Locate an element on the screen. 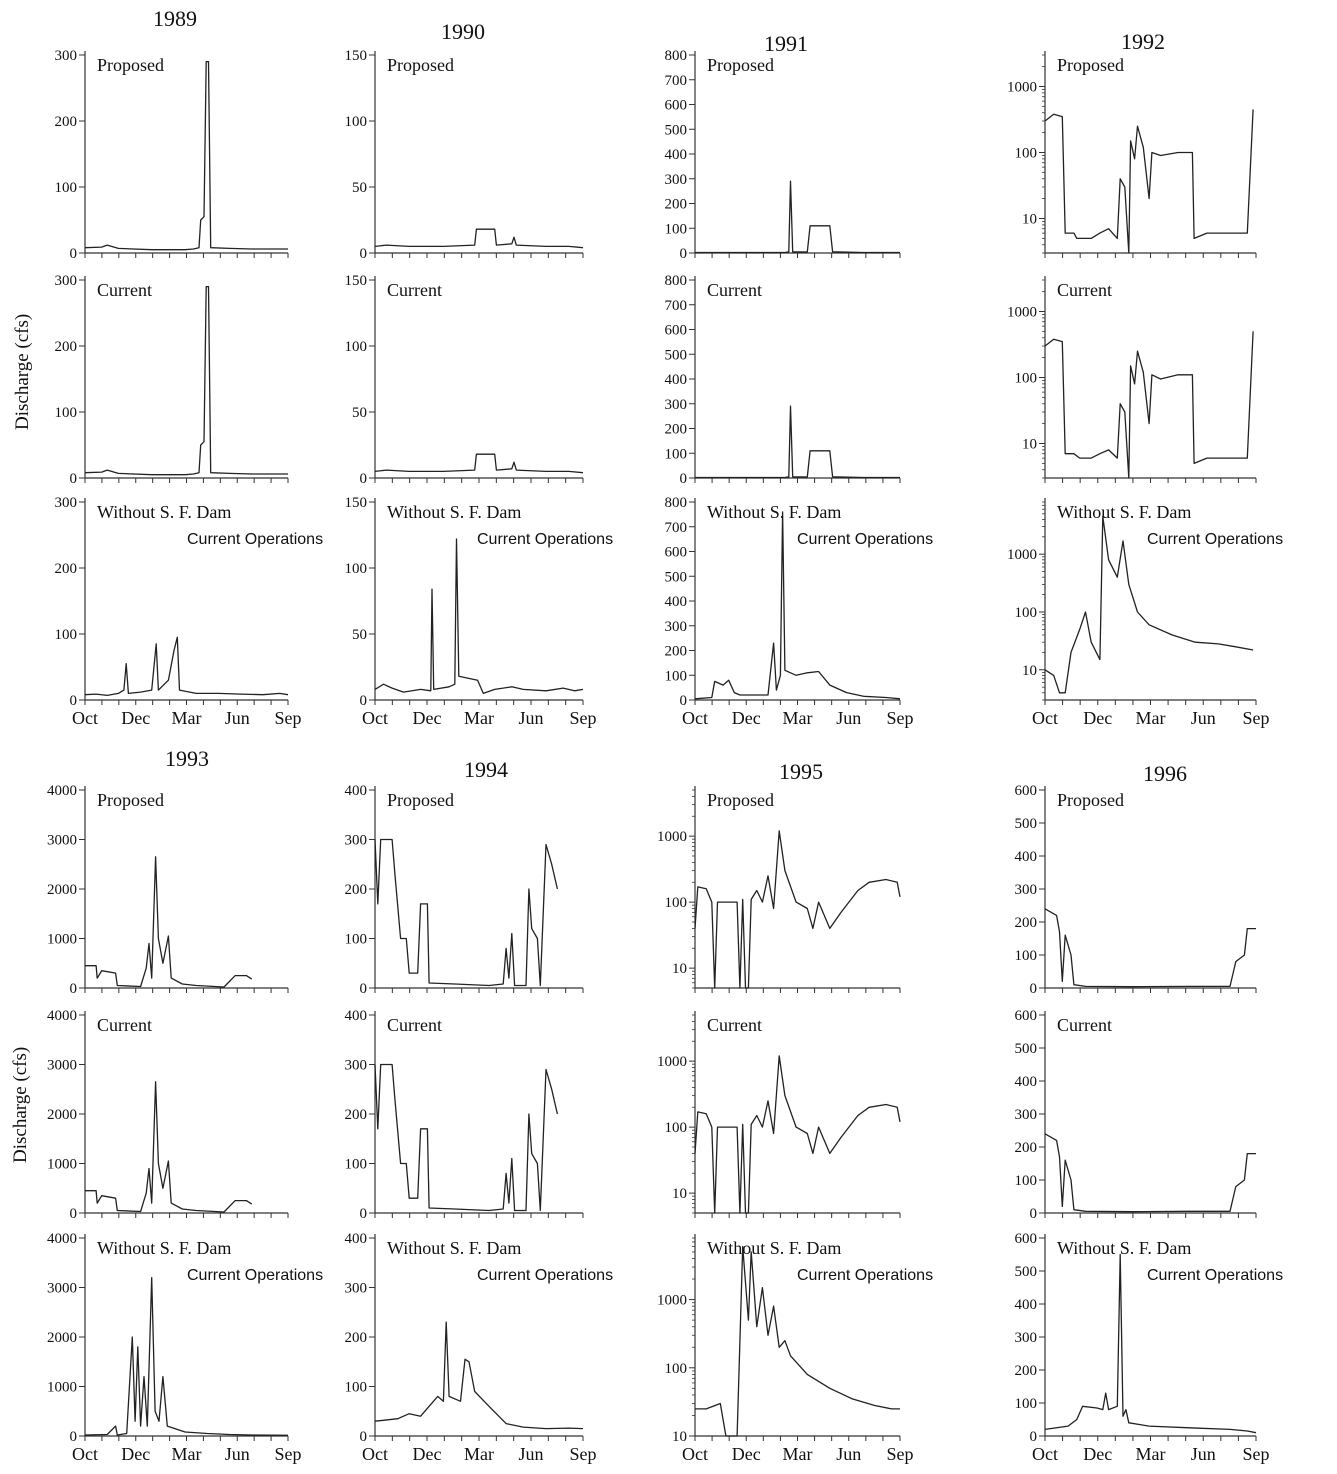 The image size is (1337, 1474). scenario-sublabel: Current Operations is located at coordinates (545, 1275).